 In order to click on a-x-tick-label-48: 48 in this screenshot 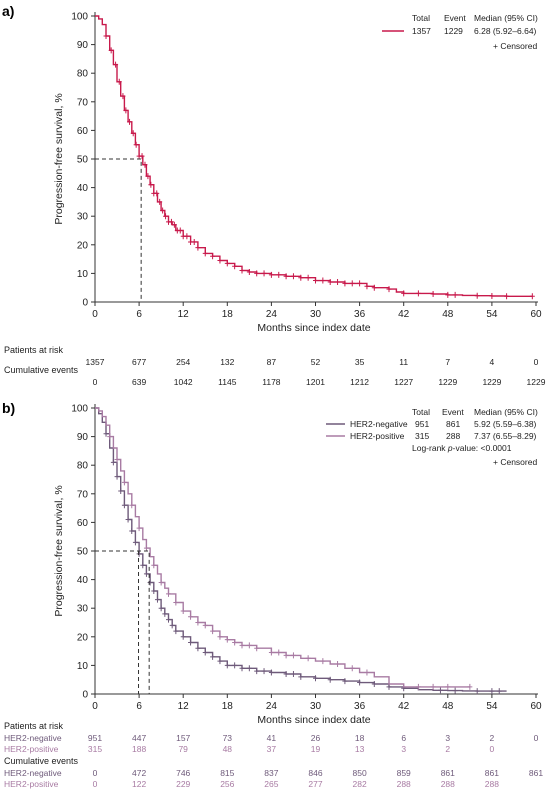, I will do `click(448, 314)`.